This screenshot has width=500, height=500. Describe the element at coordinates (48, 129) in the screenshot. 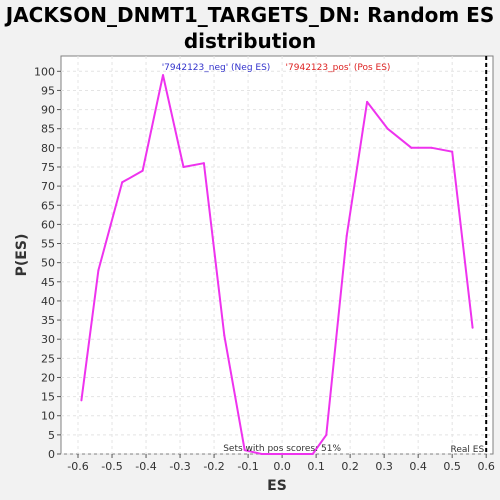

I see `y-tick-label: 85` at that location.